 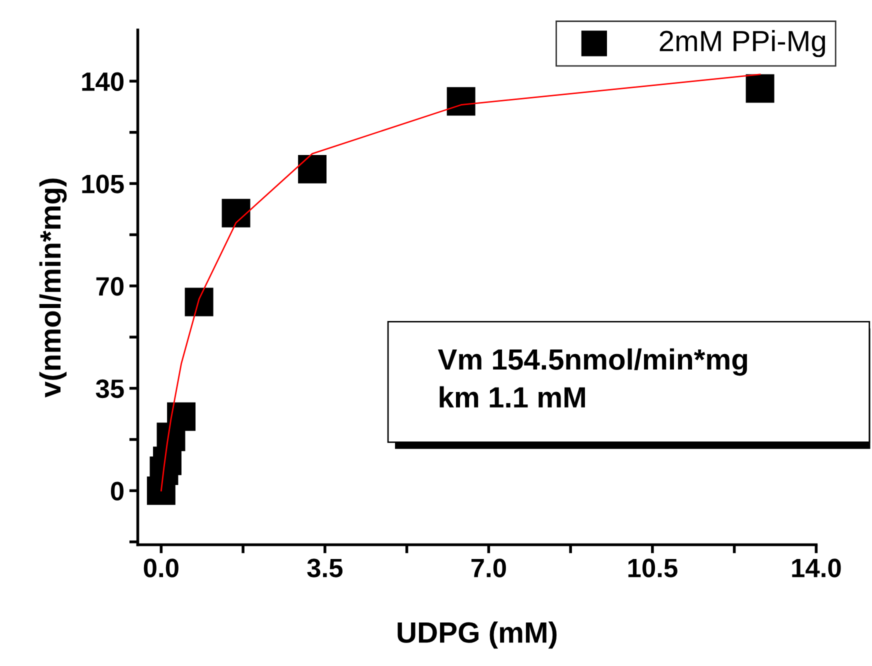 I want to click on x-tick-label: 0.0, so click(x=161, y=568).